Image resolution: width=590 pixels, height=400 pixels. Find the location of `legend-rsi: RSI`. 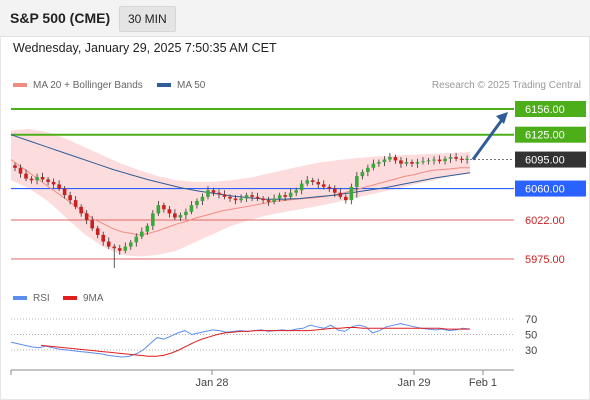

legend-rsi: RSI is located at coordinates (31, 298).